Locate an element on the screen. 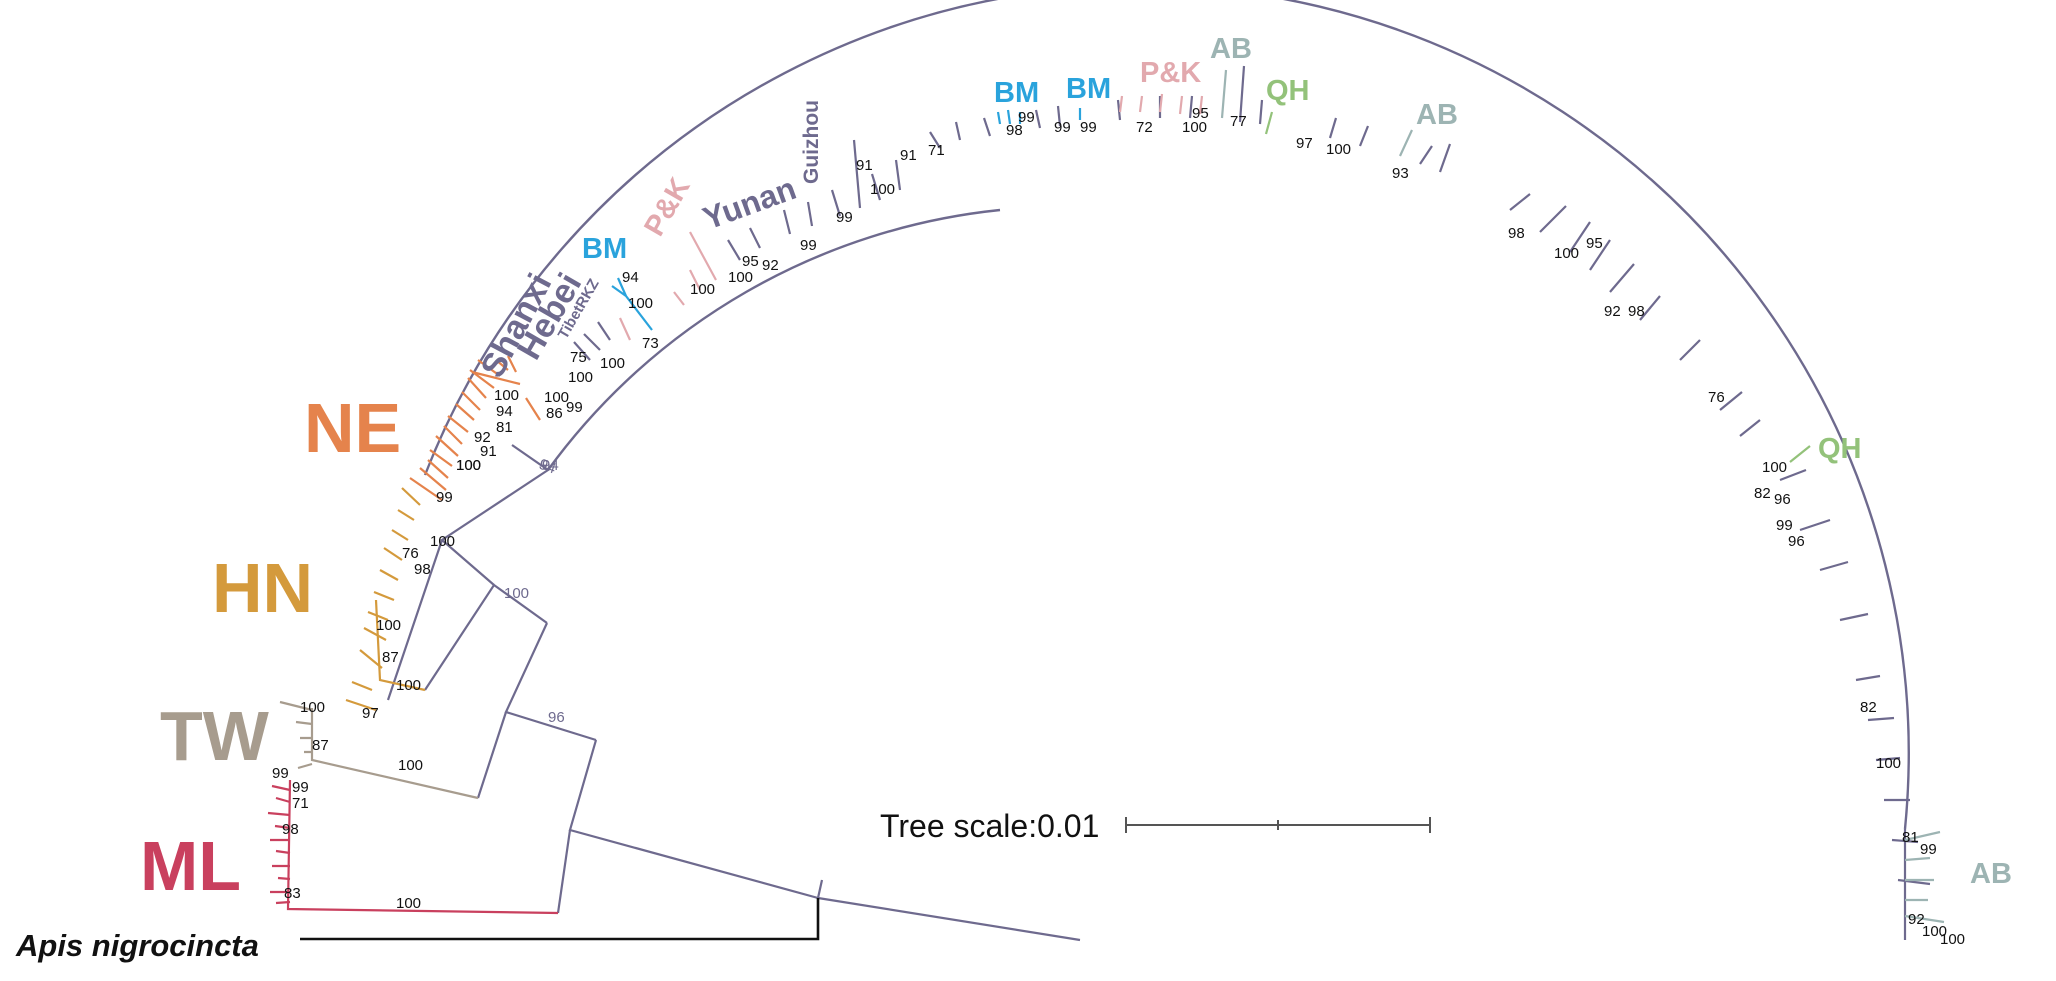 This screenshot has width=2056, height=981. lineage-label-BM-left: BM is located at coordinates (604, 249).